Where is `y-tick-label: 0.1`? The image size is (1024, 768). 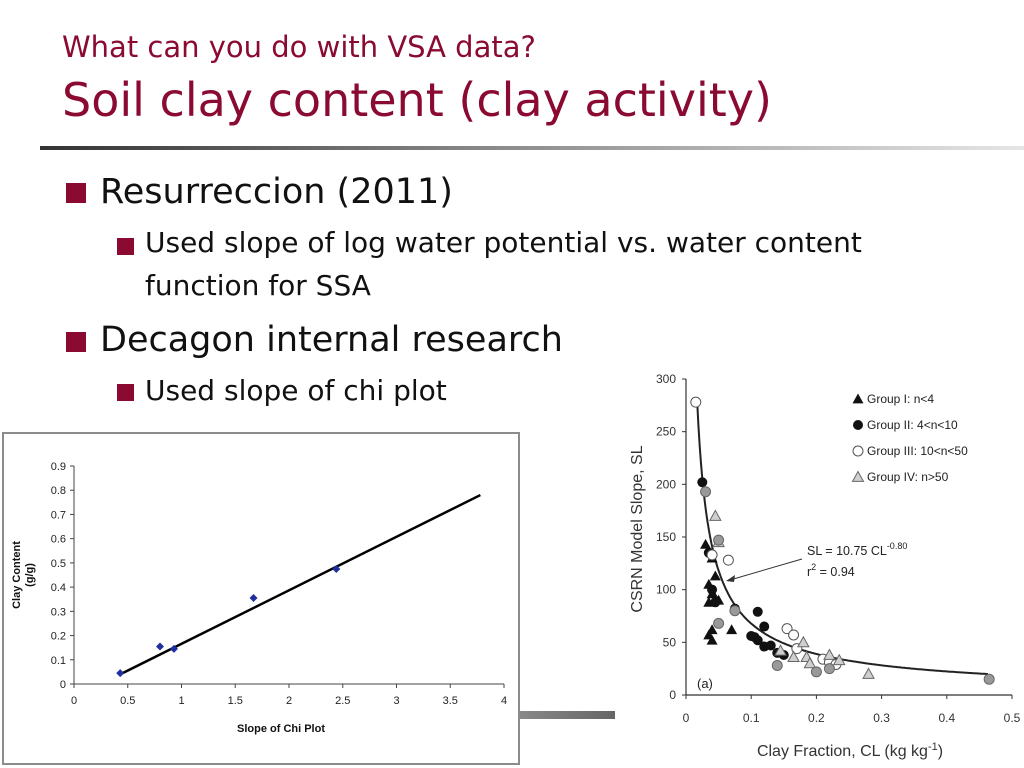
y-tick-label: 0.1 is located at coordinates (58, 661).